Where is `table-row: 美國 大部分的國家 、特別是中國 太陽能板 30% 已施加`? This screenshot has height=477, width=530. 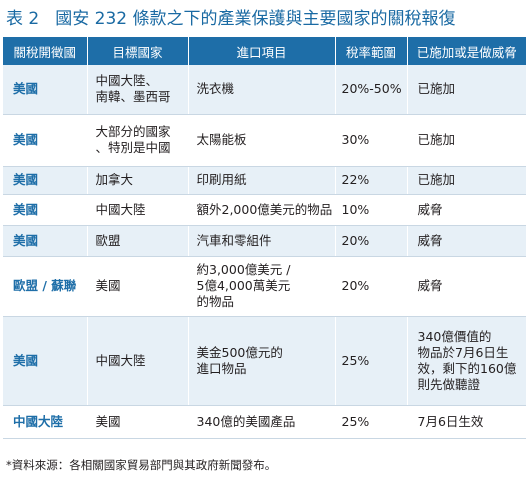
table-row: 美國 大部分的國家 、特別是中國 太陽能板 30% 已施加 is located at coordinates (264, 140).